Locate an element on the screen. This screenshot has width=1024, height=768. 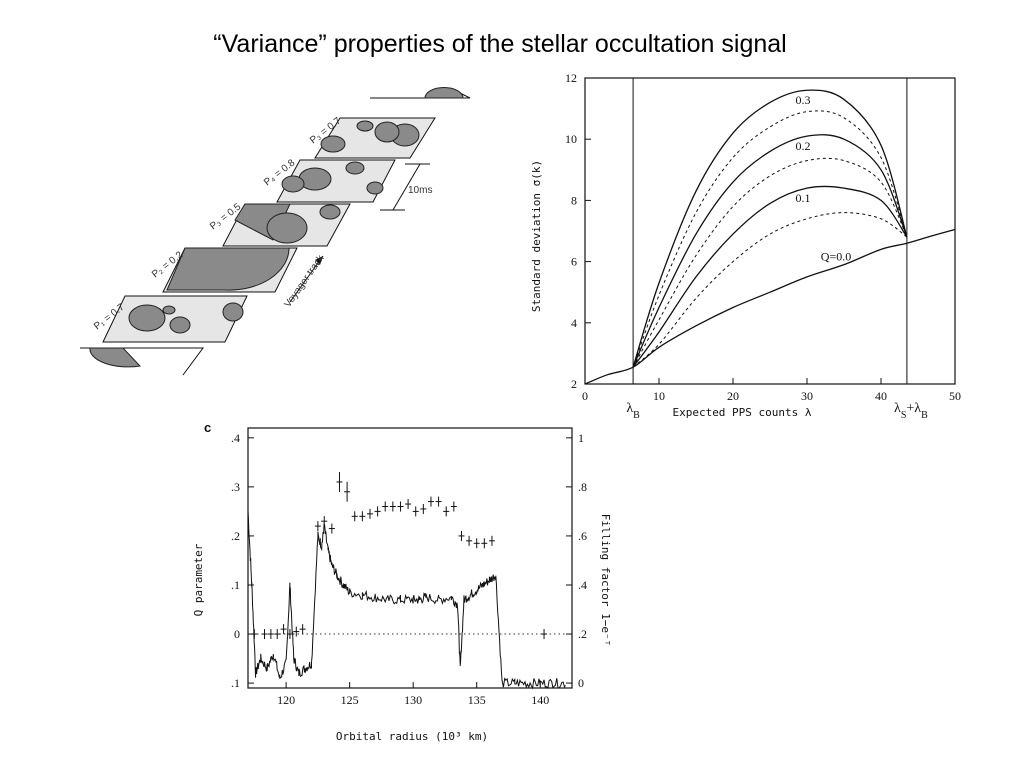
slab-5: P₁ = 0.7 is located at coordinates (170, 319).